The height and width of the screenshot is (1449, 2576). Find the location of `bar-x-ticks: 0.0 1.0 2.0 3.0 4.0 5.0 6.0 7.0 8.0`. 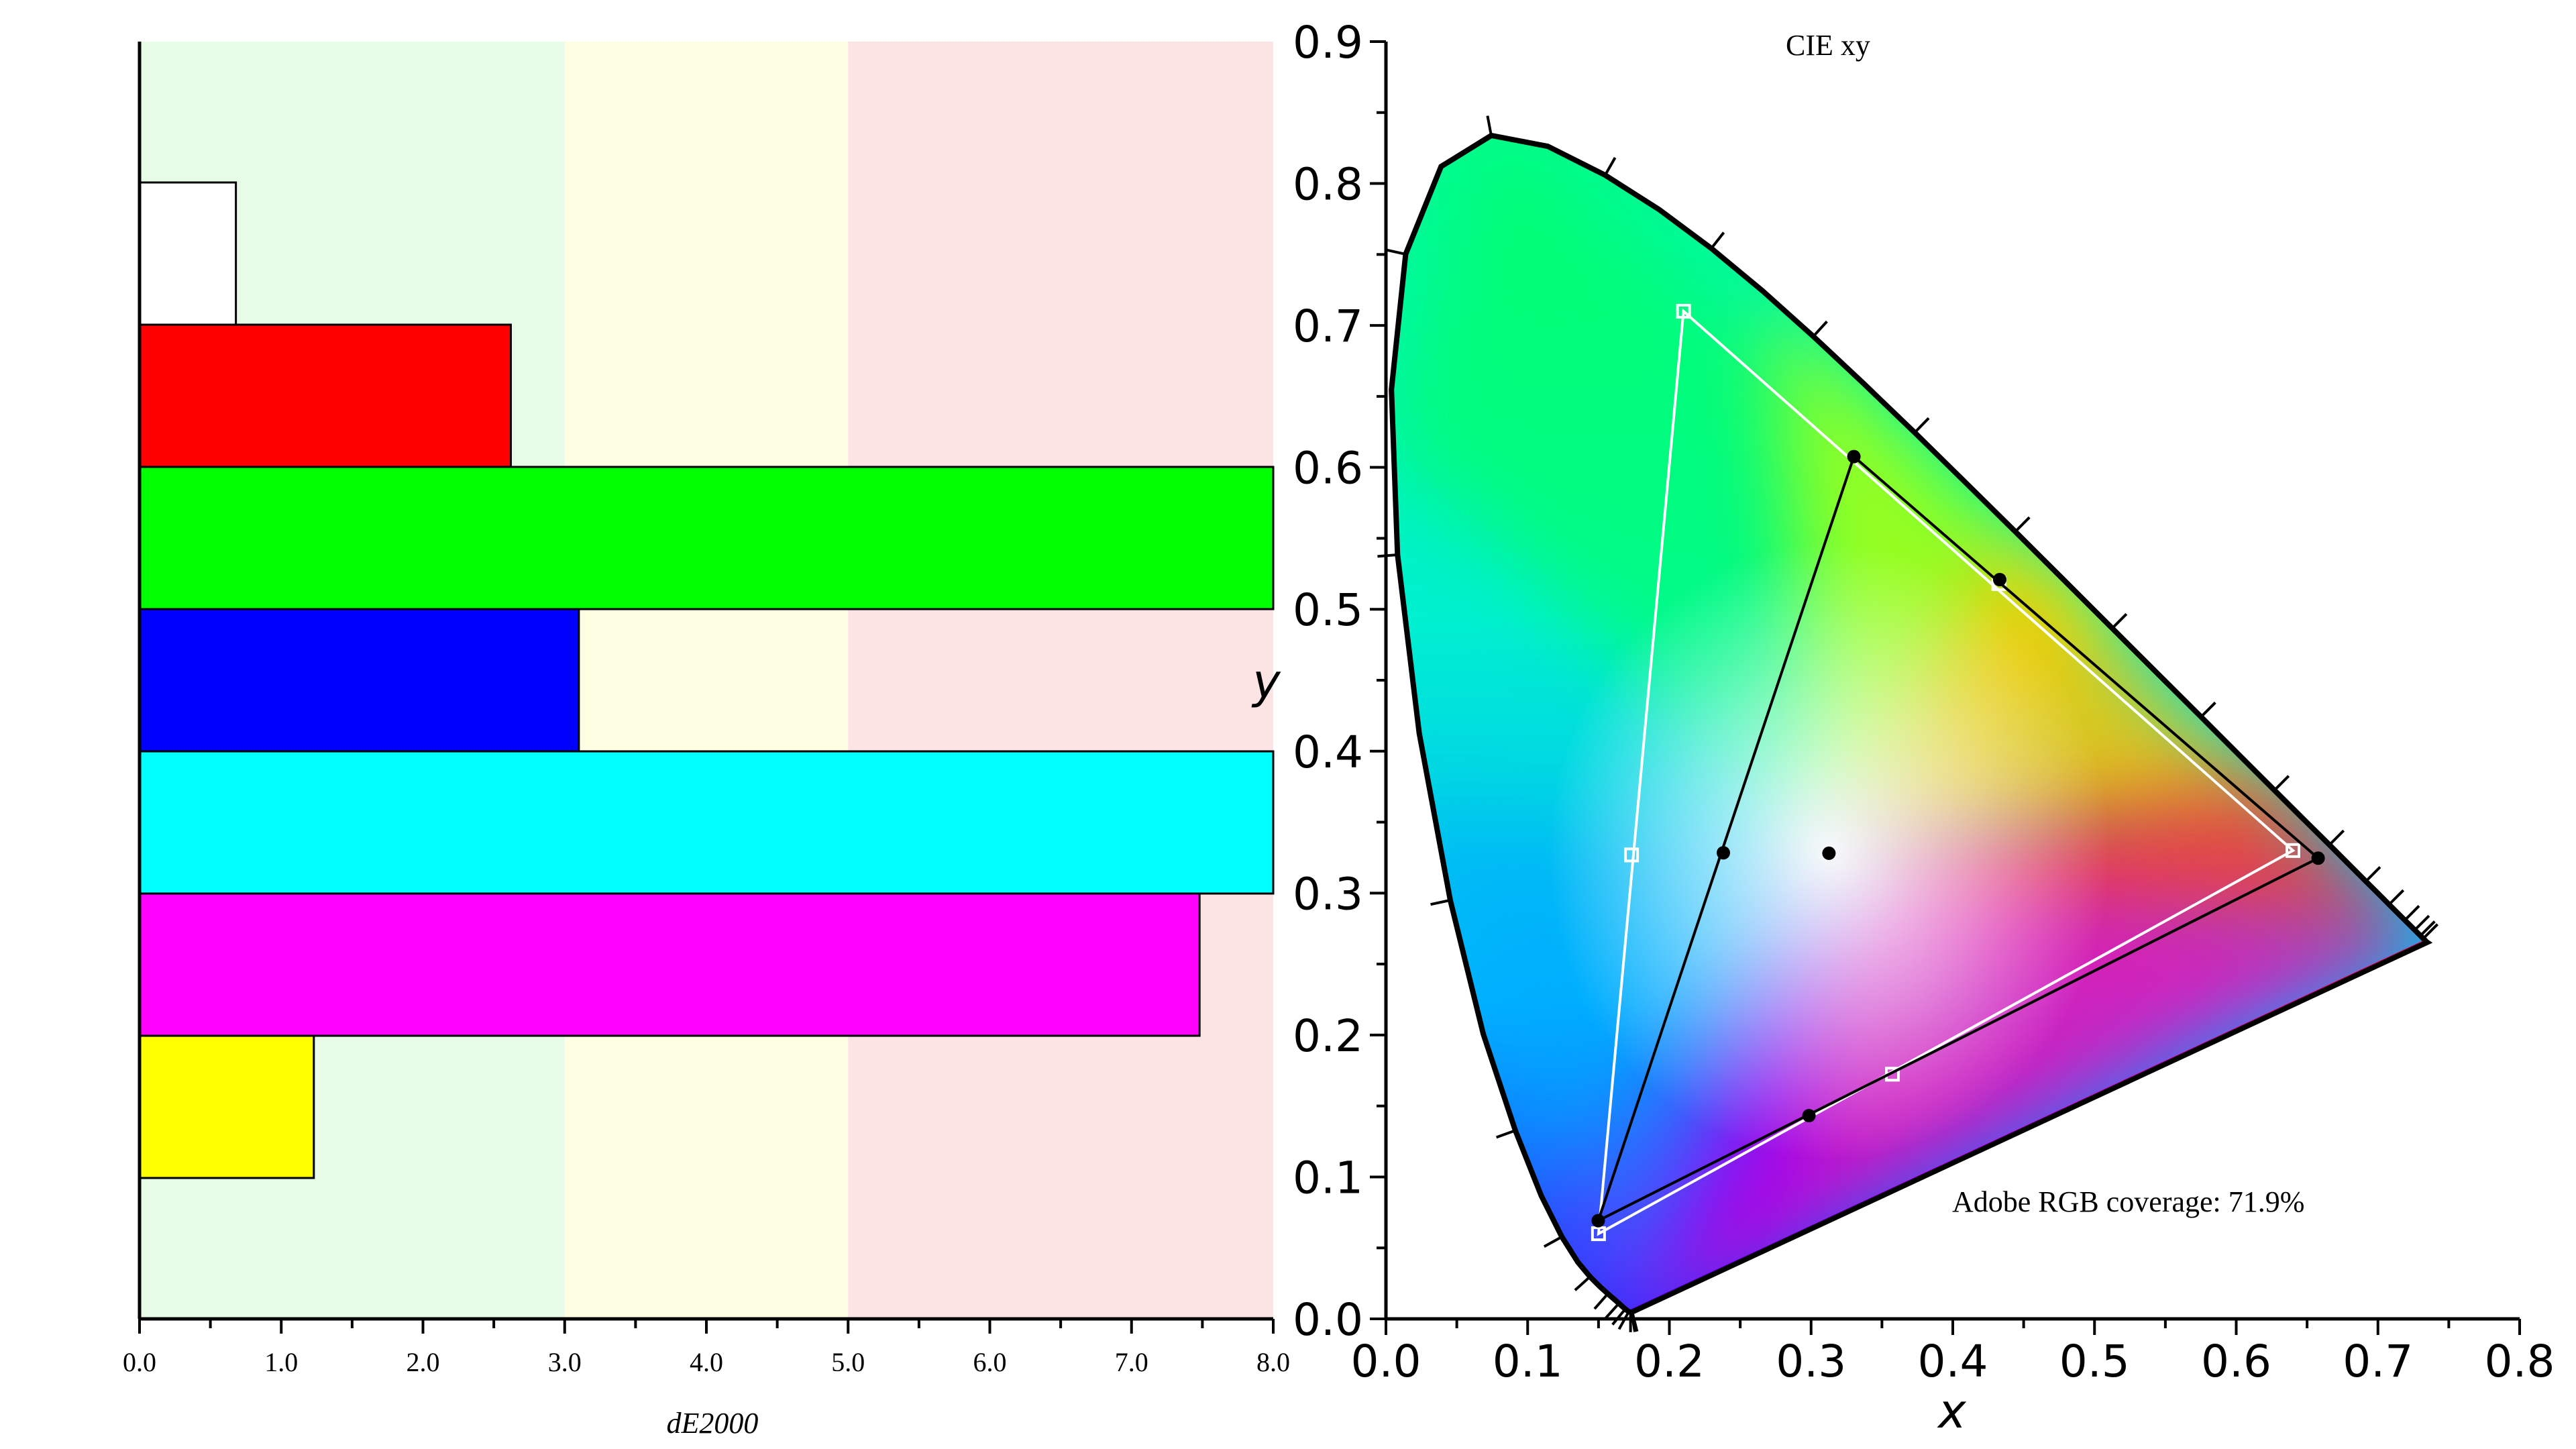

bar-x-ticks: 0.0 1.0 2.0 3.0 4.0 5.0 6.0 7.0 8.0 is located at coordinates (706, 1348).